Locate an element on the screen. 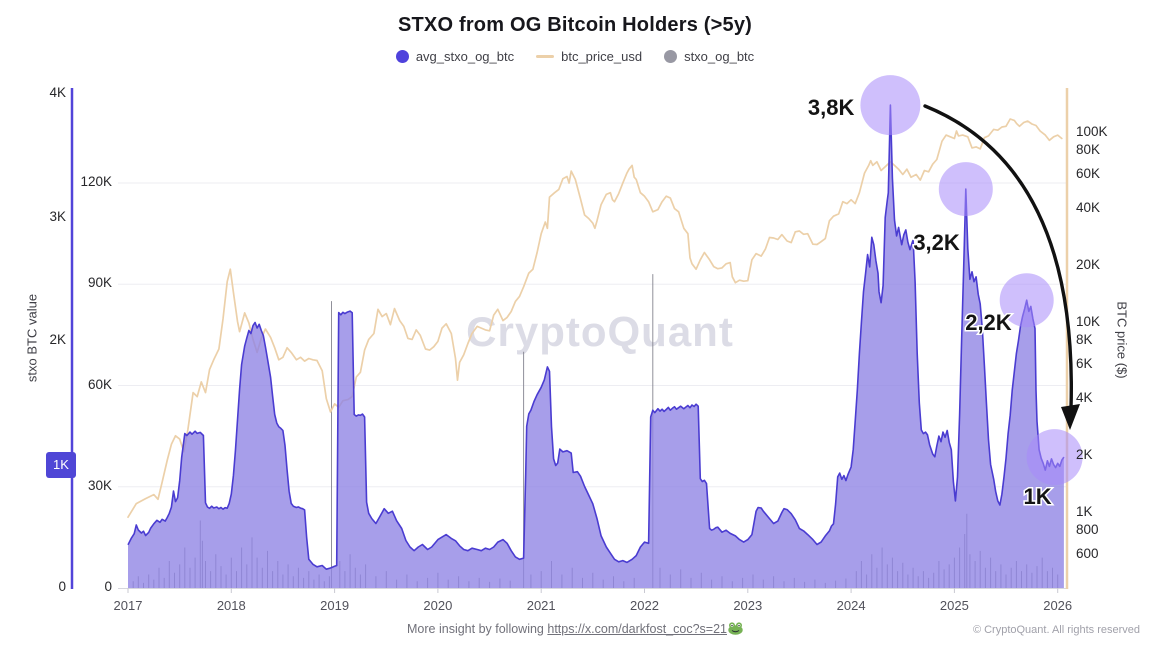 The image size is (1150, 646). legend-item-stxo: stxo_og_btc is located at coordinates (709, 56).